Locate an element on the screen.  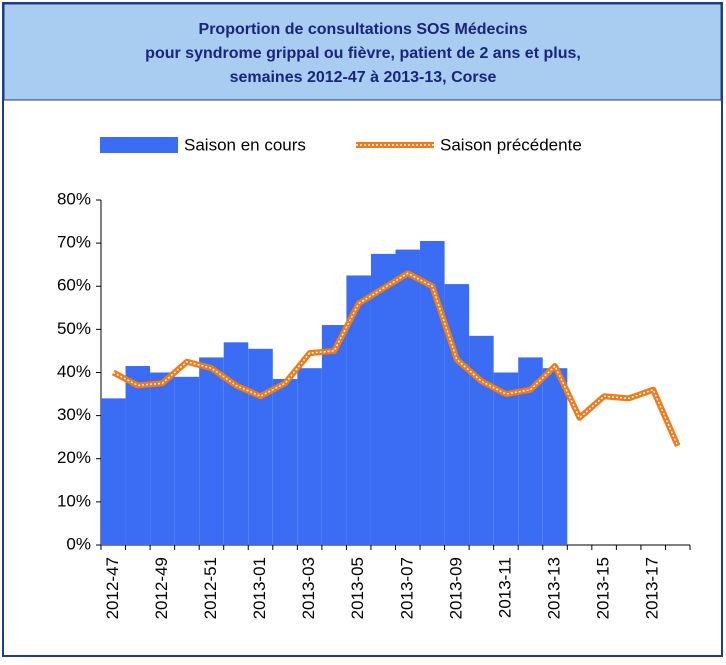
x-tick-label: 2013-05 is located at coordinates (357, 588).